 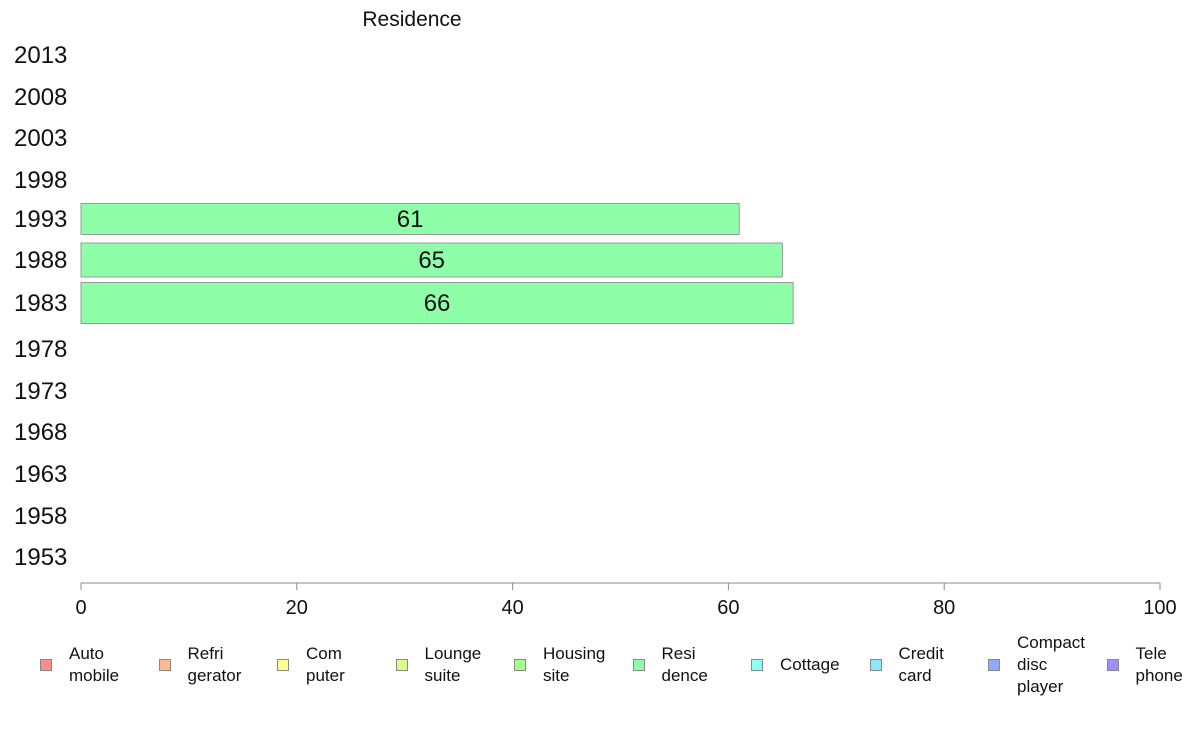 I want to click on legend-label: Com puter, so click(x=325, y=664).